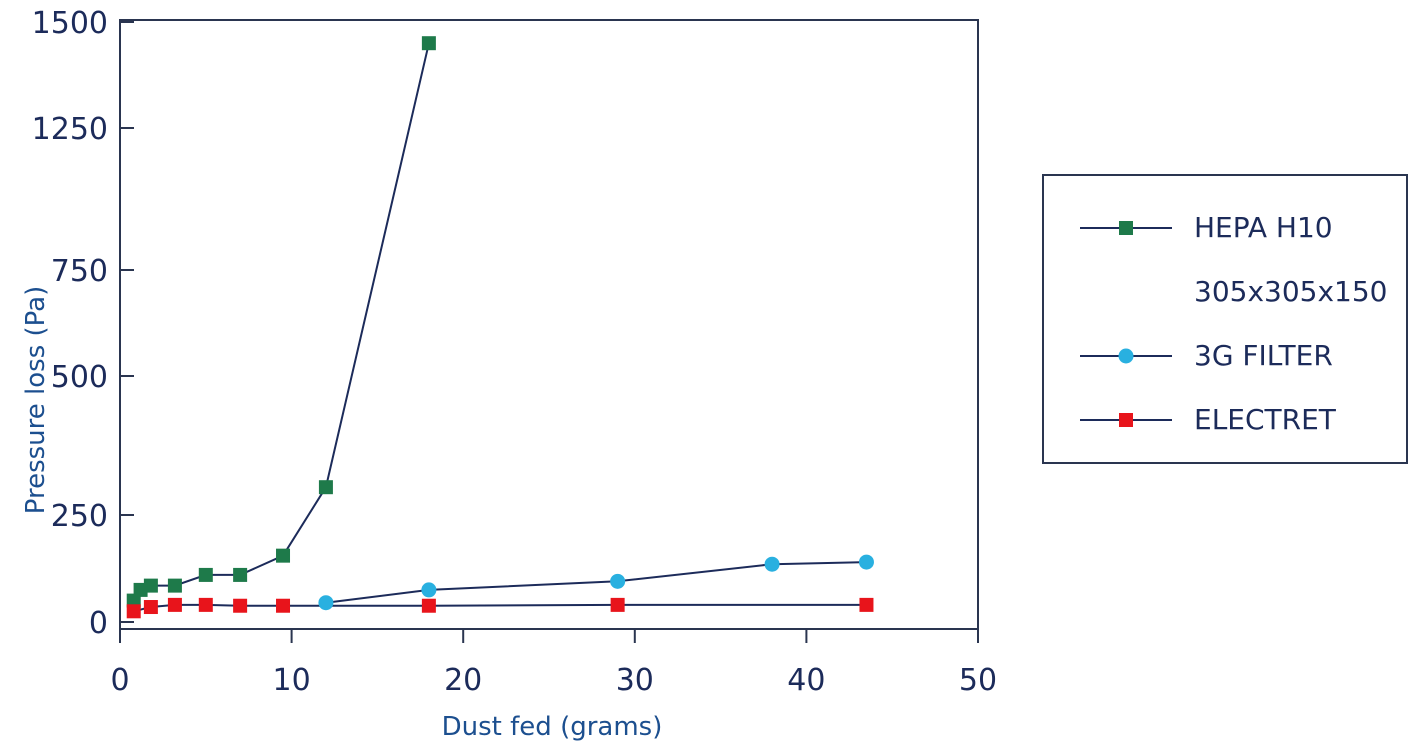 The width and height of the screenshot is (1408, 750). What do you see at coordinates (79, 271) in the screenshot?
I see `y-tick-label: 750` at bounding box center [79, 271].